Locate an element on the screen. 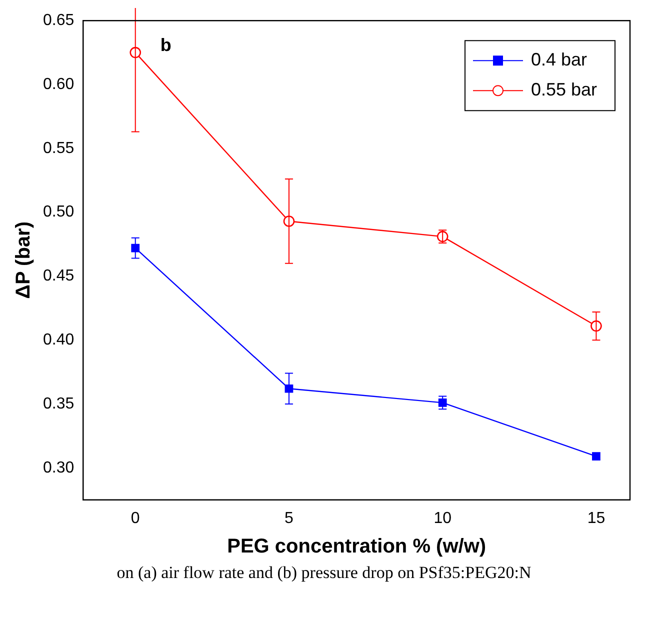 Image resolution: width=648 pixels, height=617 pixels. x-tick-label: 5 is located at coordinates (289, 518).